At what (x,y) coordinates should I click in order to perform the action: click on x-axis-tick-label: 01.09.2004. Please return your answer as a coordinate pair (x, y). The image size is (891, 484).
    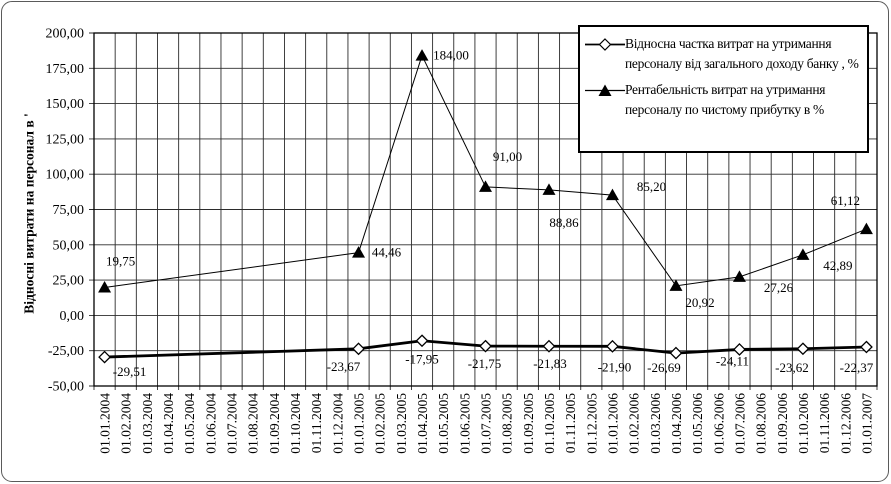
    Looking at the image, I should click on (274, 423).